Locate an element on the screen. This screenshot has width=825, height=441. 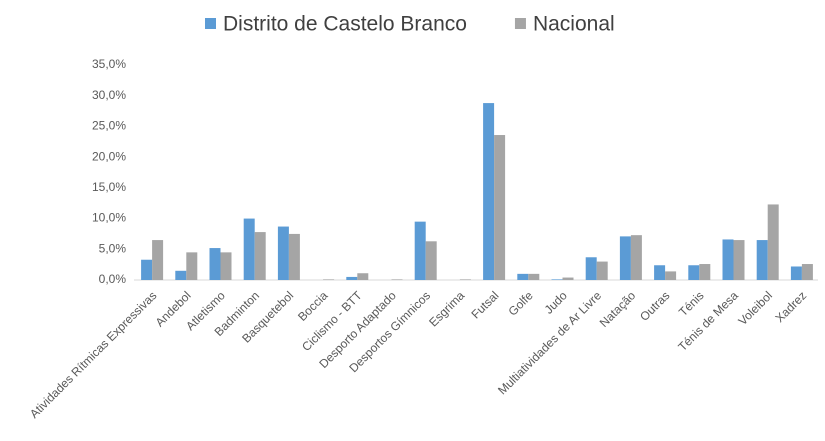
x-tick-label: Voleibol is located at coordinates (755, 308).